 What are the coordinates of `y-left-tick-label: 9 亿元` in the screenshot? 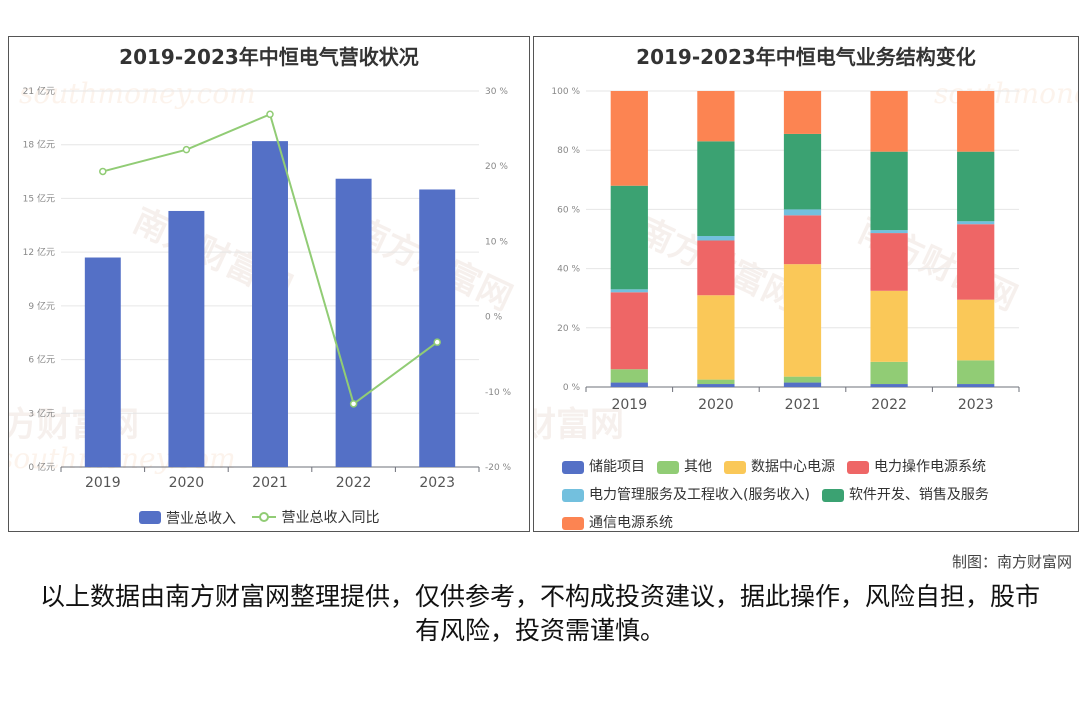 It's located at (41, 306).